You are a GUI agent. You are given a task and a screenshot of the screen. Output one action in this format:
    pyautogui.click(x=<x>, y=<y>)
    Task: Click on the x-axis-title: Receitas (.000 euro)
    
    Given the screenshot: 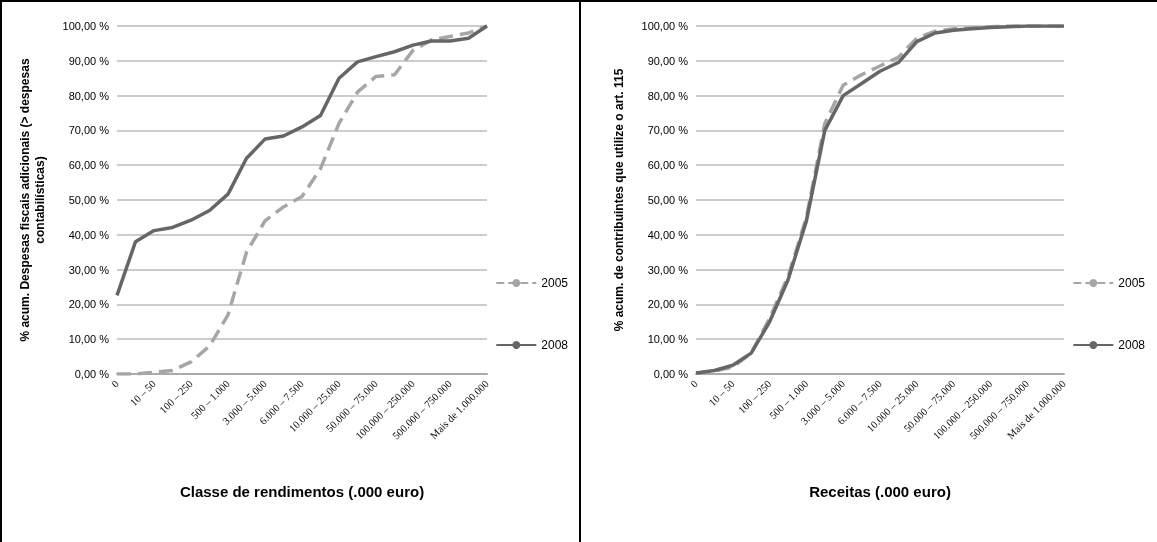 What is the action you would take?
    pyautogui.click(x=880, y=491)
    